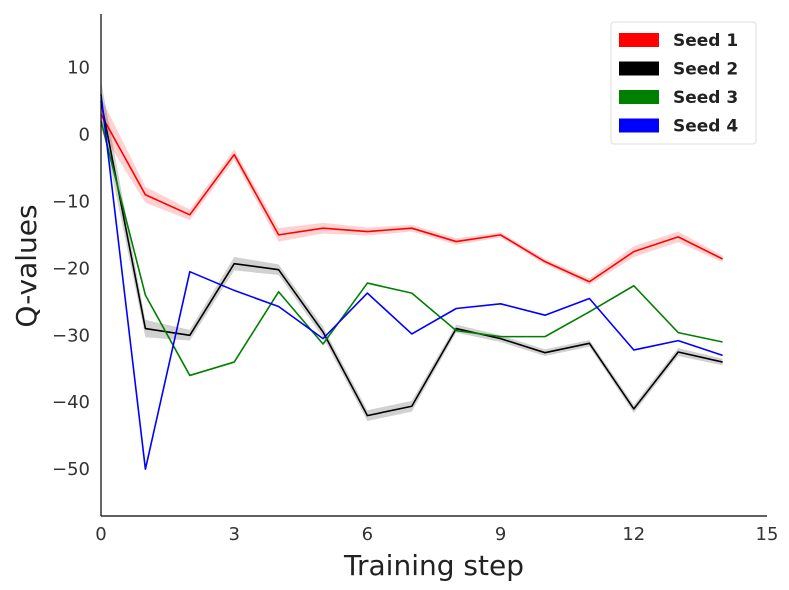 Image resolution: width=789 pixels, height=590 pixels. Describe the element at coordinates (84, 134) in the screenshot. I see `y-tick-label: 0` at that location.